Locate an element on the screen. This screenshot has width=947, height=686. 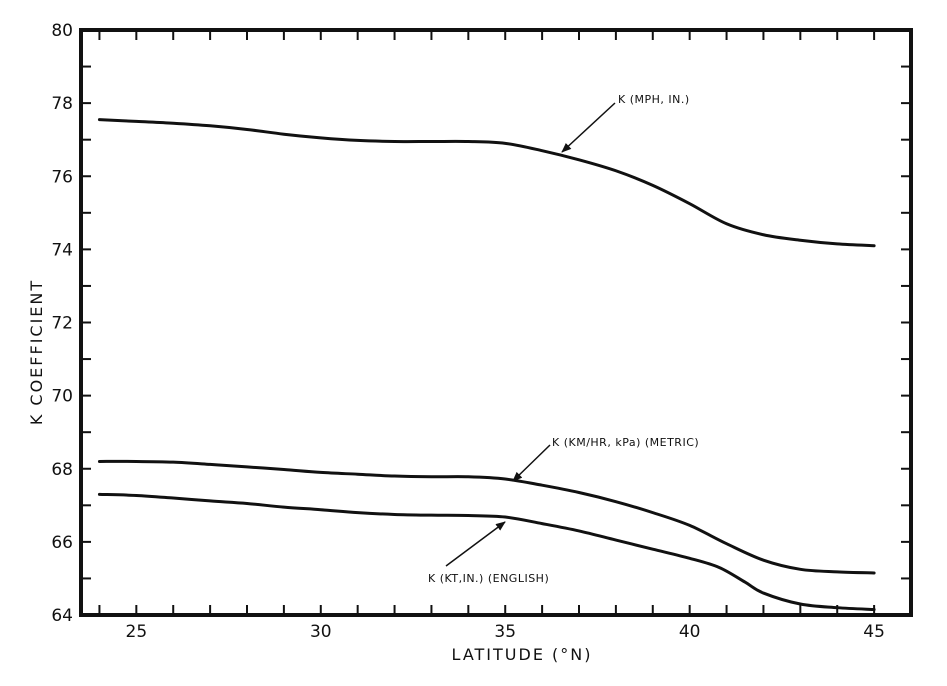
annotation-metric: K (KM/HR, kPa) (METRIC) is located at coordinates (605, 459).